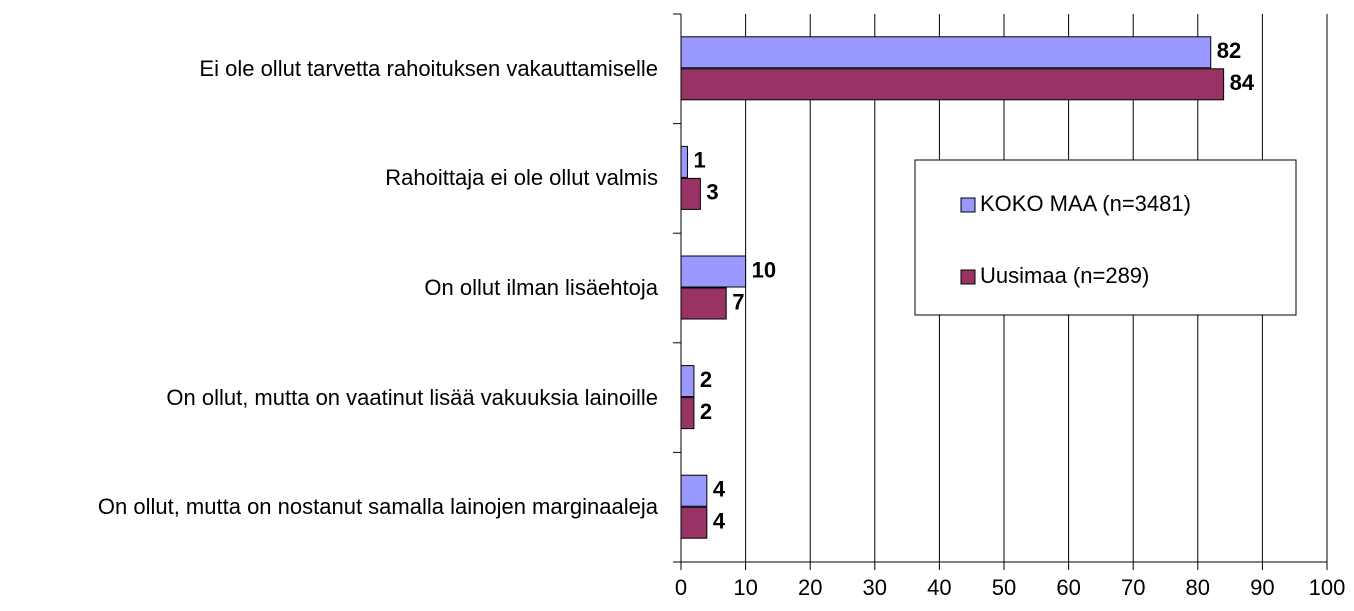 The width and height of the screenshot is (1354, 611). What do you see at coordinates (1064, 275) in the screenshot?
I see `legend-label: Uusimaa (n=289)` at bounding box center [1064, 275].